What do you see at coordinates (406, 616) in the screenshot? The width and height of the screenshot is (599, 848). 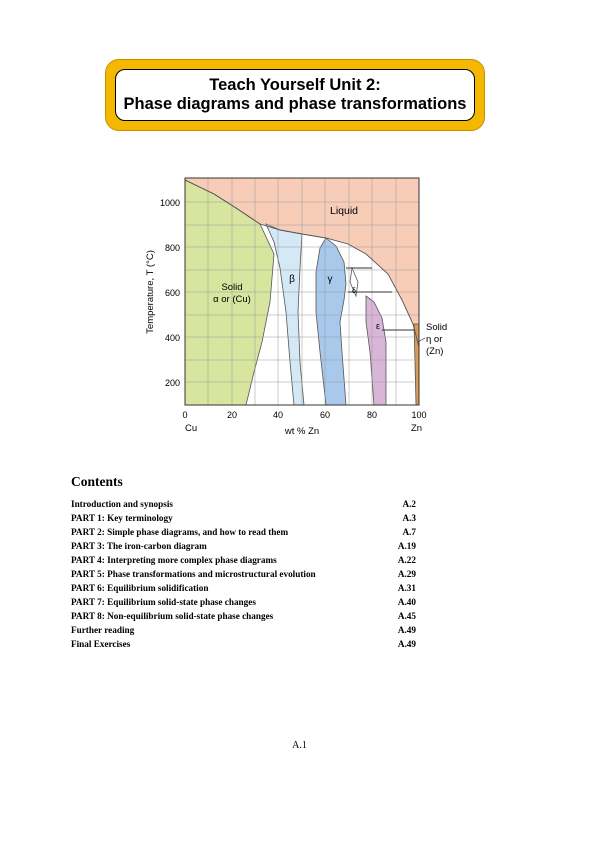 I see `toc-item-page: A.45` at bounding box center [406, 616].